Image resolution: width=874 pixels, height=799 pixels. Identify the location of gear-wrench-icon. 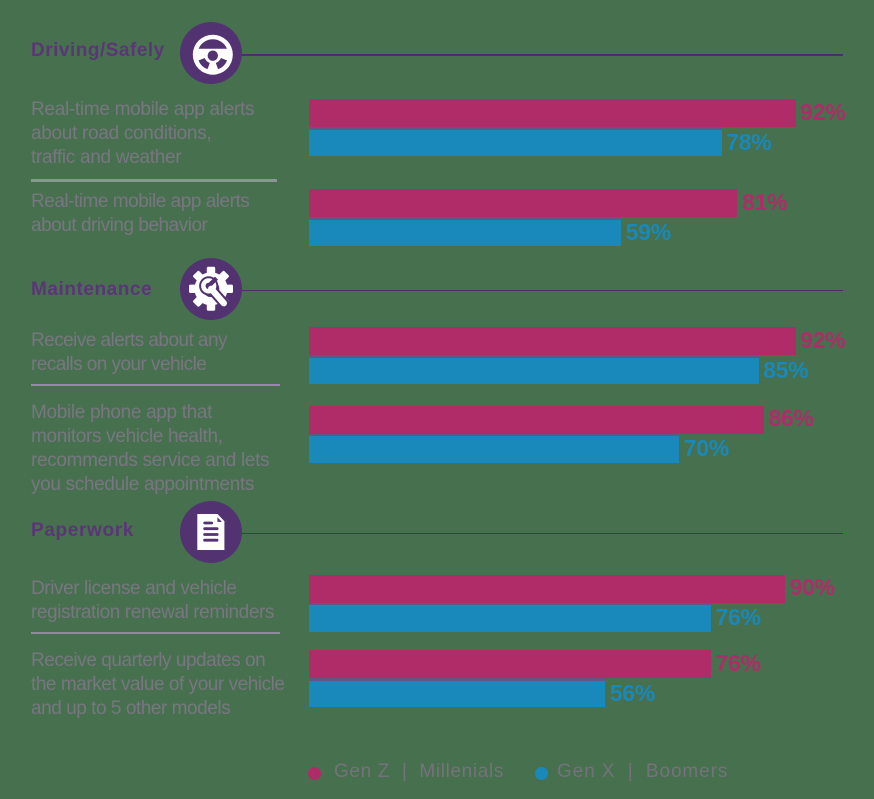
(210, 288).